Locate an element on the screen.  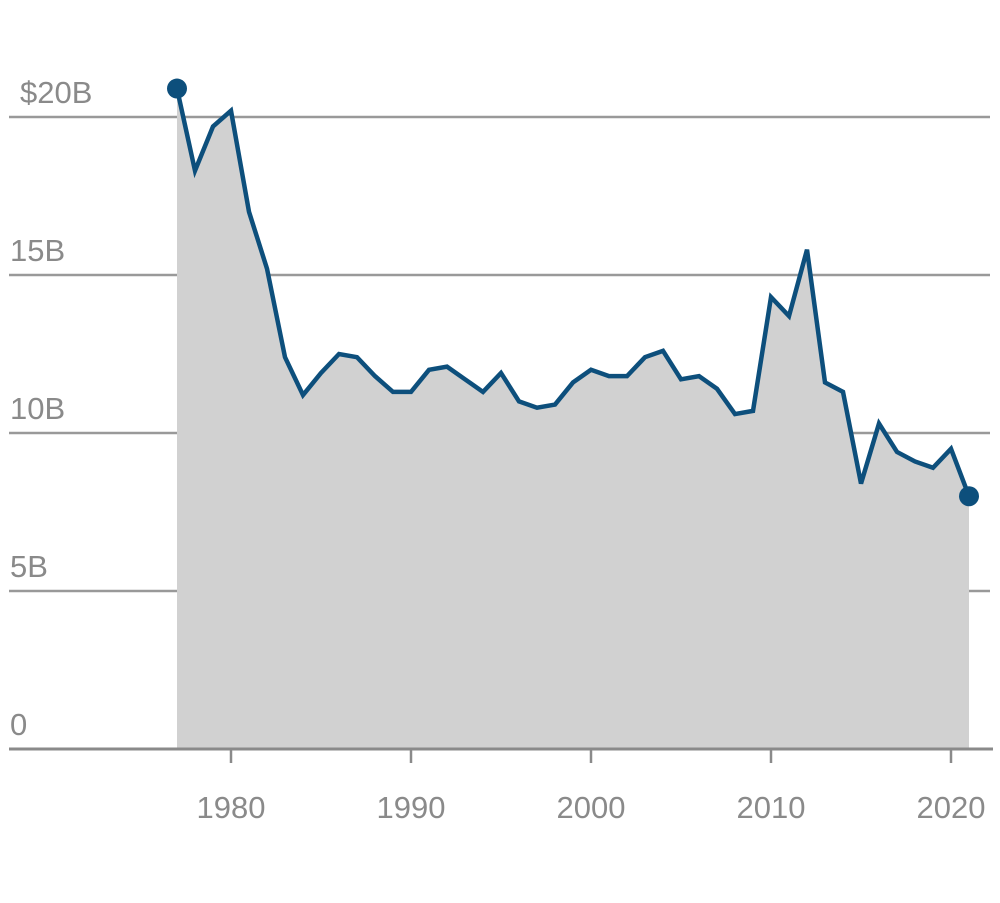
y-tick-label: $20B is located at coordinates (56, 92).